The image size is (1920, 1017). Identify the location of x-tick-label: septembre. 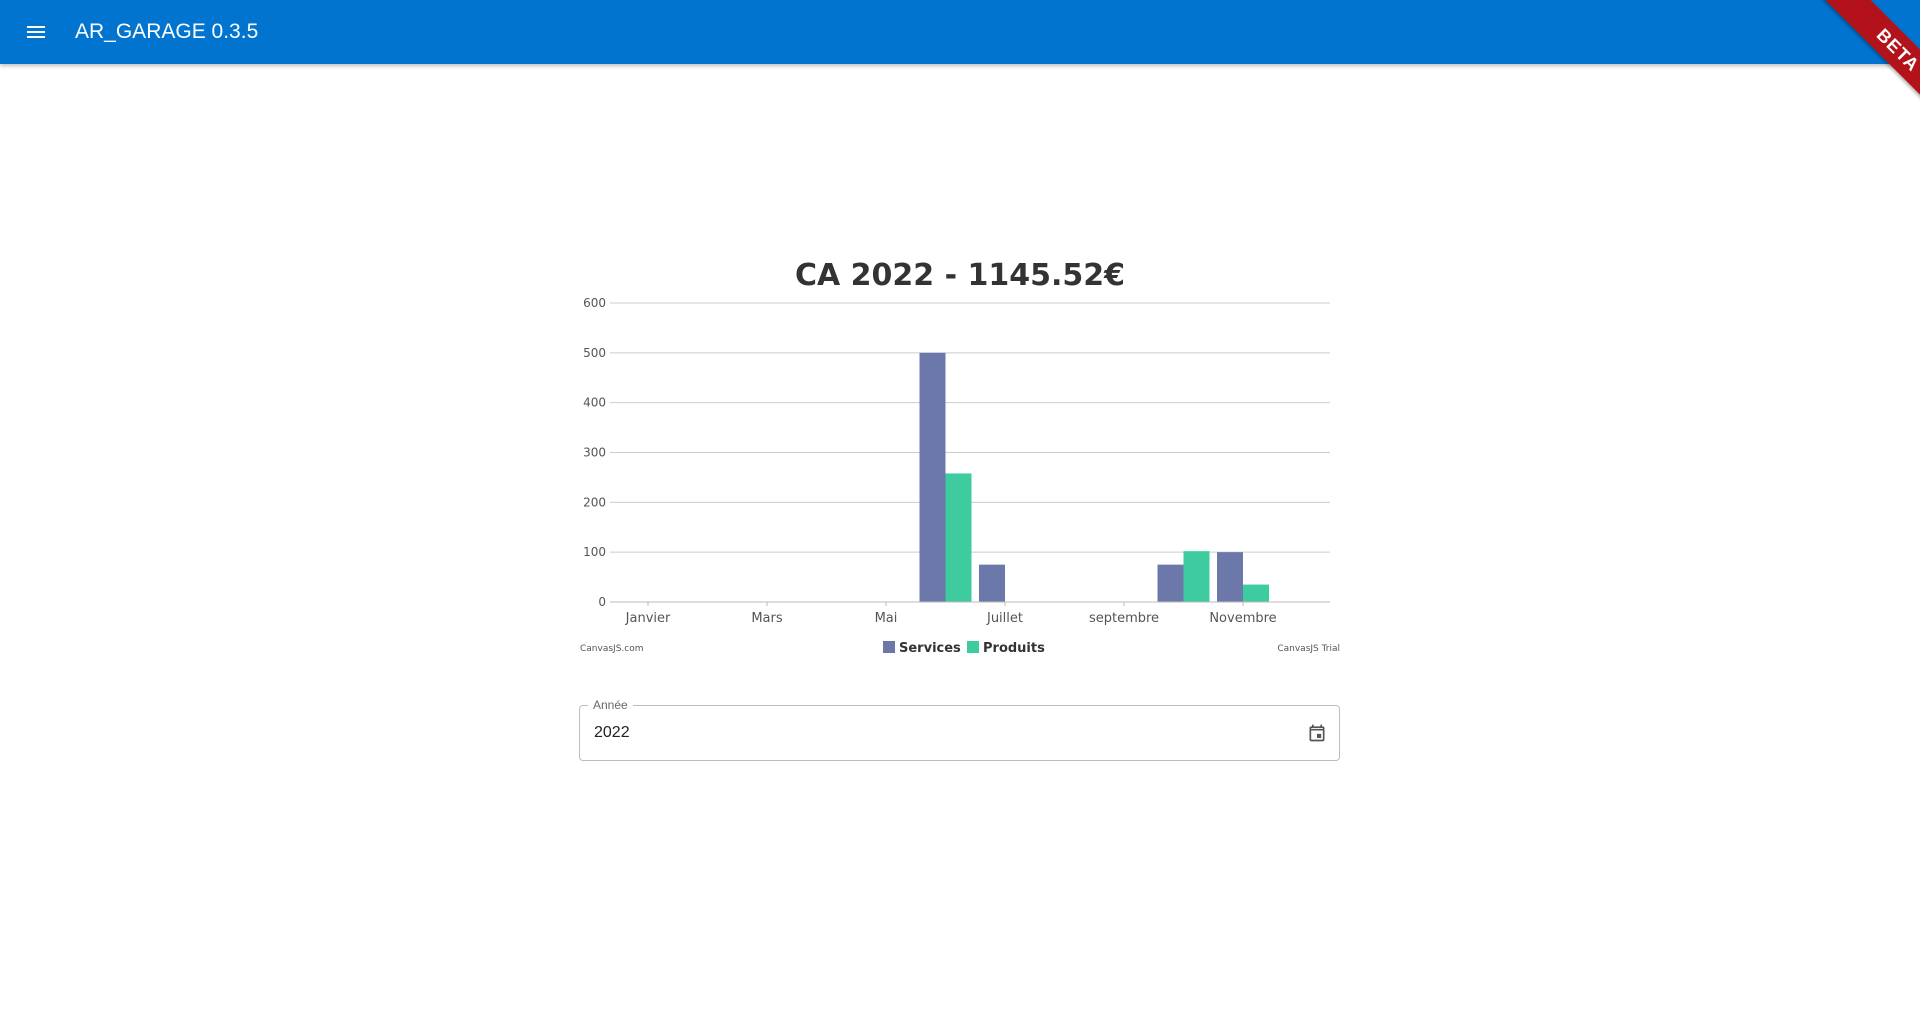
(1124, 618).